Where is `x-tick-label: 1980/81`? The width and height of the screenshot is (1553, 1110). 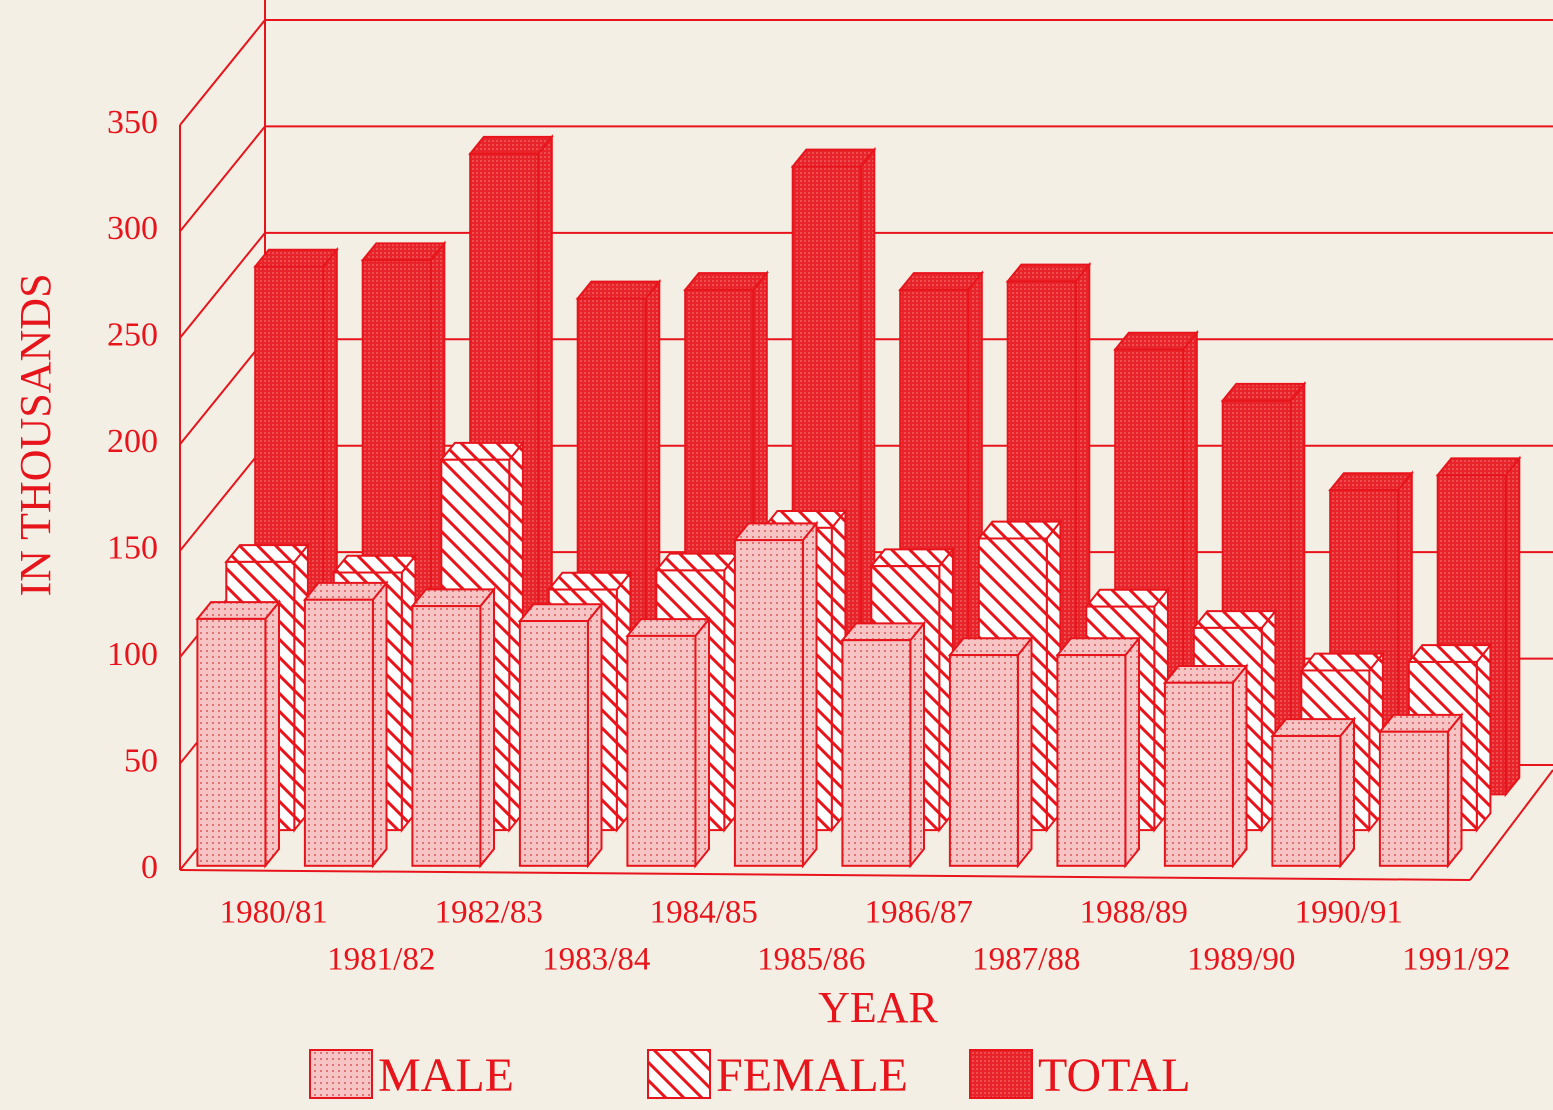
x-tick-label: 1980/81 is located at coordinates (274, 913).